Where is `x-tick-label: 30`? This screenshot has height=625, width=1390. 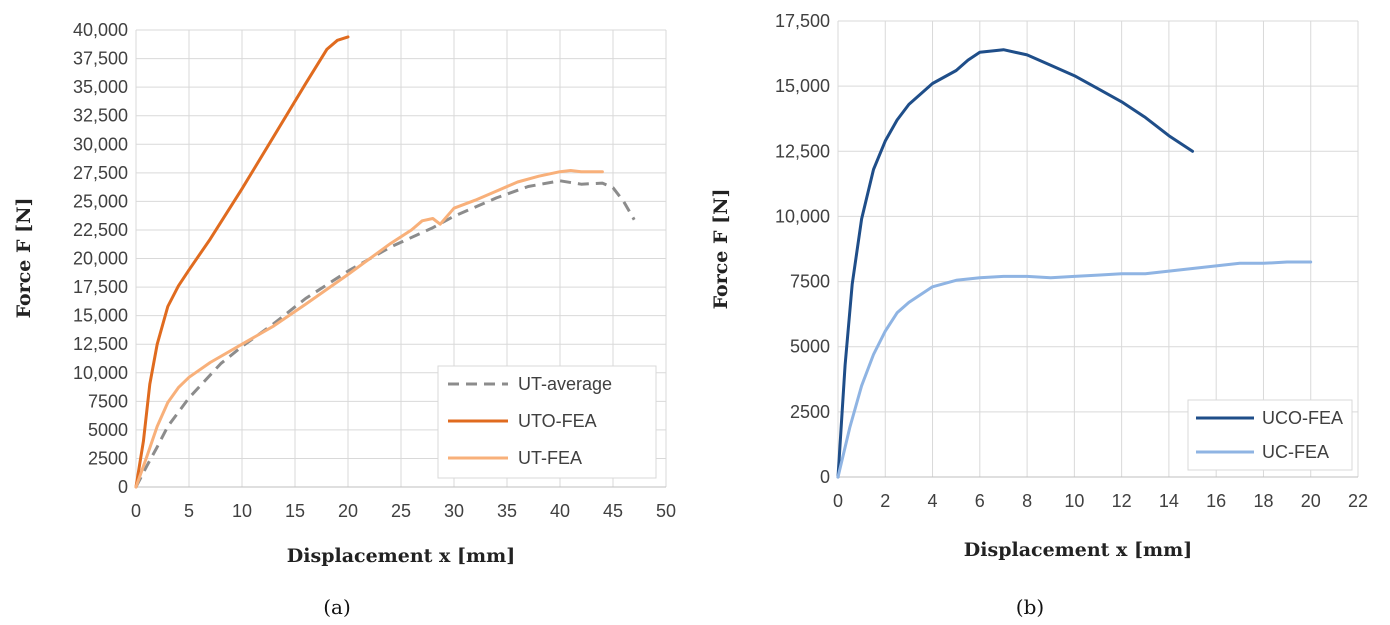
x-tick-label: 30 is located at coordinates (454, 511).